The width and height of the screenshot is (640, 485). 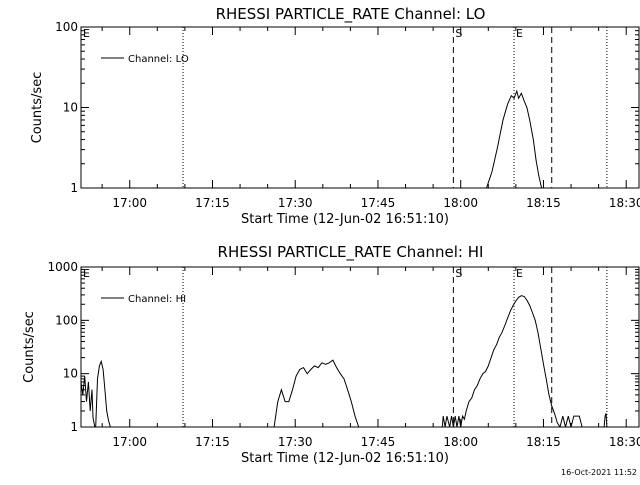 I want to click on chart-title: RHESSI PARTICLE_RATE Channel: LO, so click(x=351, y=14).